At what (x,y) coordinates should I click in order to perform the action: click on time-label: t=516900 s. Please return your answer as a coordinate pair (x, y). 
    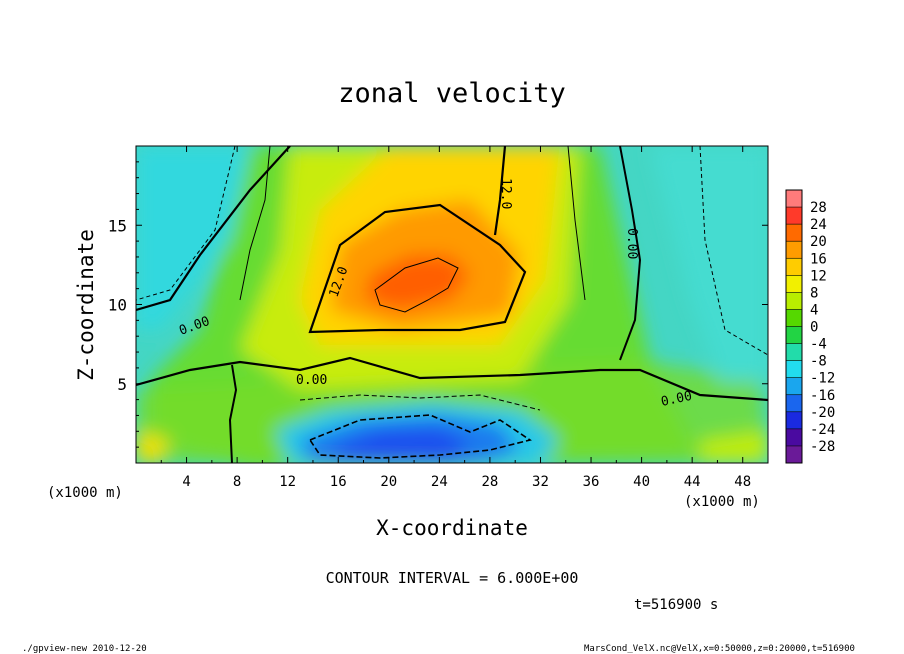
    Looking at the image, I should click on (676, 605).